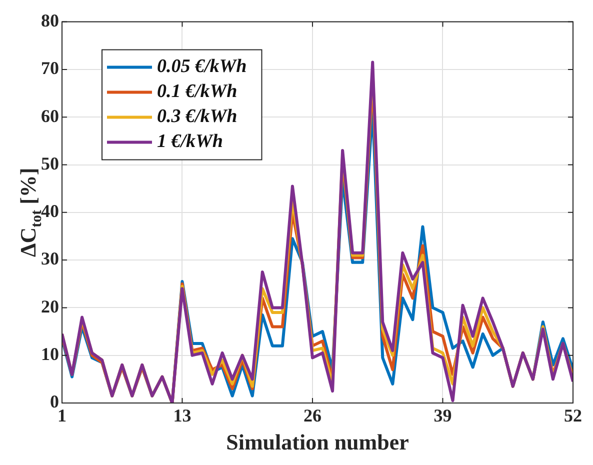 Image resolution: width=593 pixels, height=465 pixels. I want to click on y-tick-label: 70, so click(50, 68).